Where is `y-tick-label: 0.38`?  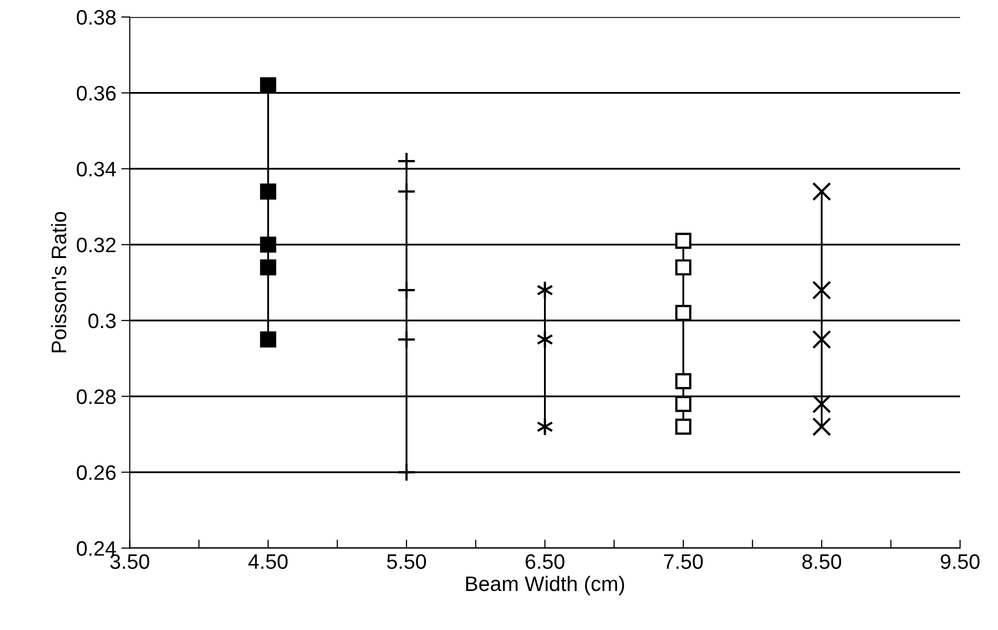 y-tick-label: 0.38 is located at coordinates (96, 17).